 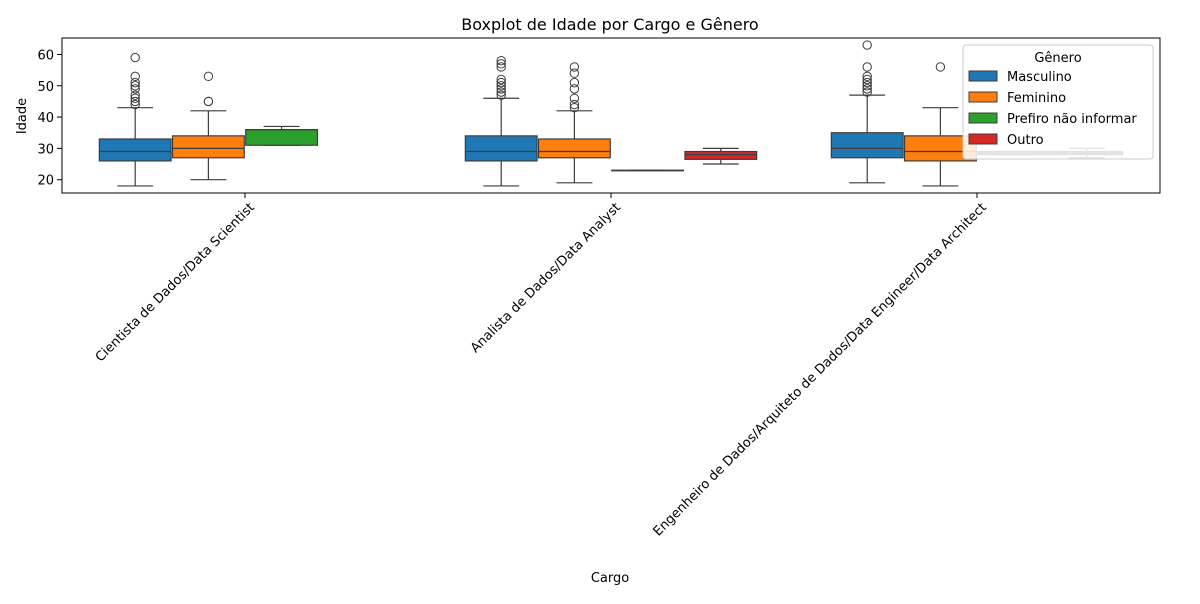 What do you see at coordinates (45, 181) in the screenshot?
I see `y-tick-label: 20` at bounding box center [45, 181].